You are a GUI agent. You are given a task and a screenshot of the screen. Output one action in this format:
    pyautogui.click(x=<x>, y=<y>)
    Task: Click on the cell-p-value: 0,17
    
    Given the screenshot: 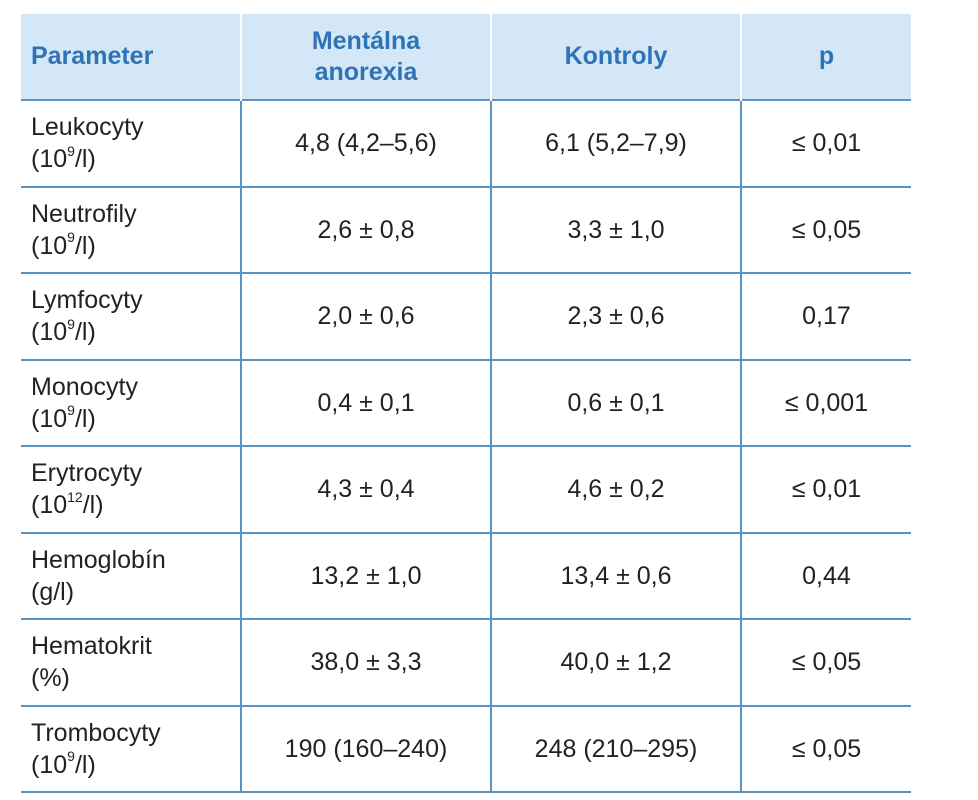 What is the action you would take?
    pyautogui.click(x=825, y=316)
    